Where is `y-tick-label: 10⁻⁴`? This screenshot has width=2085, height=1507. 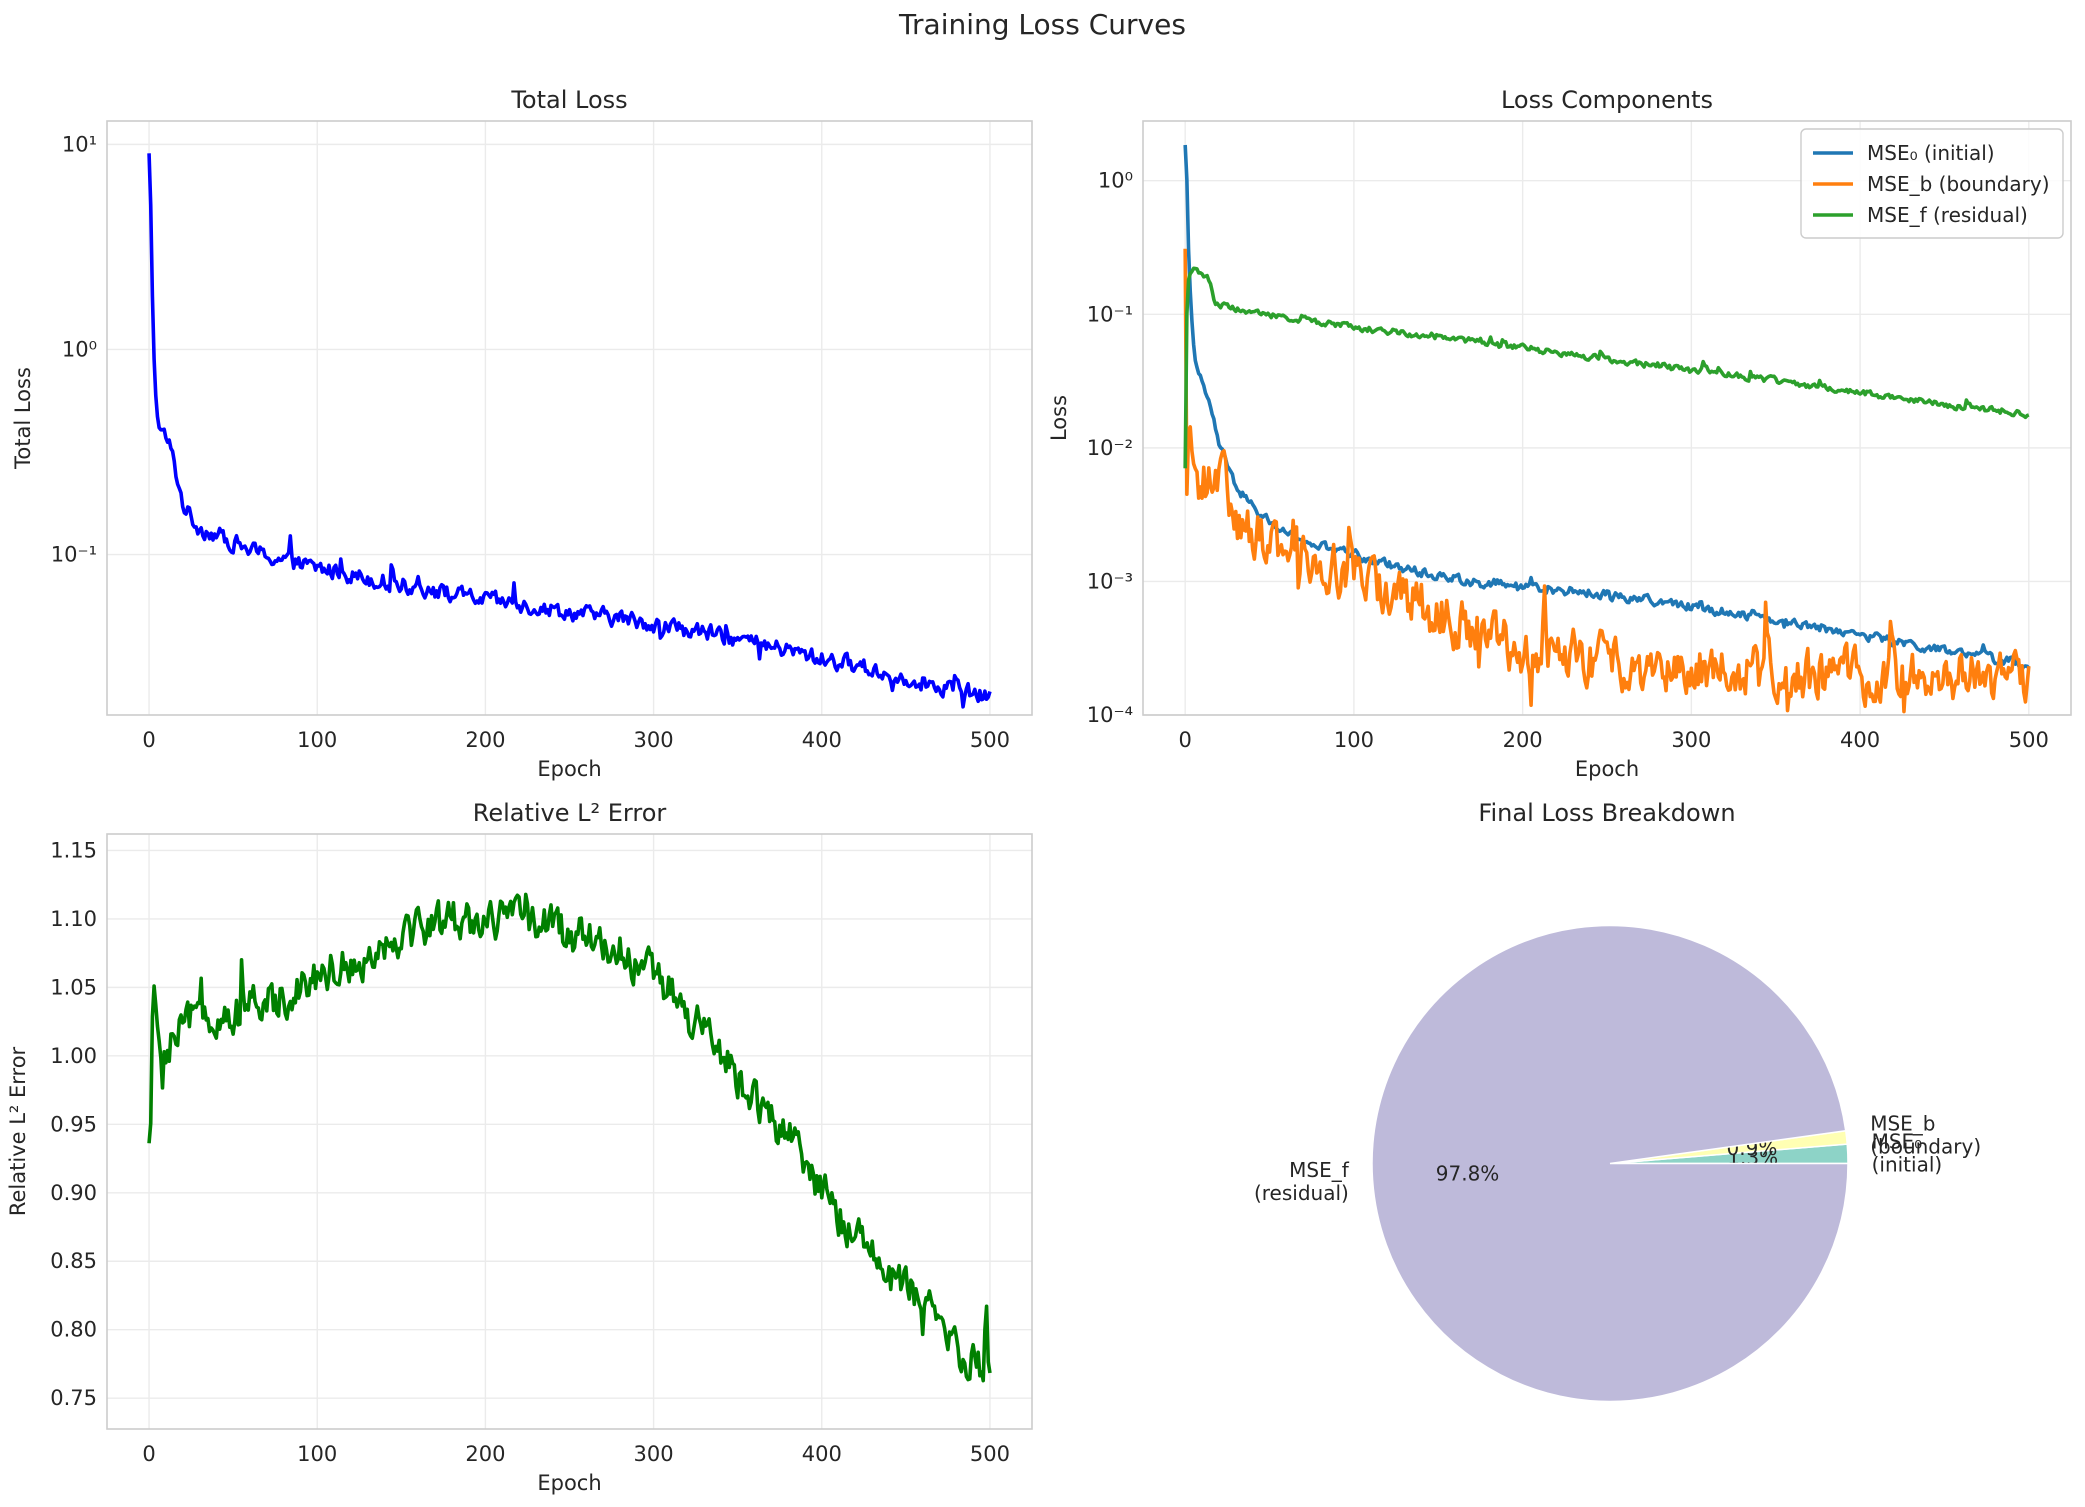 y-tick-label: 10⁻⁴ is located at coordinates (1110, 715).